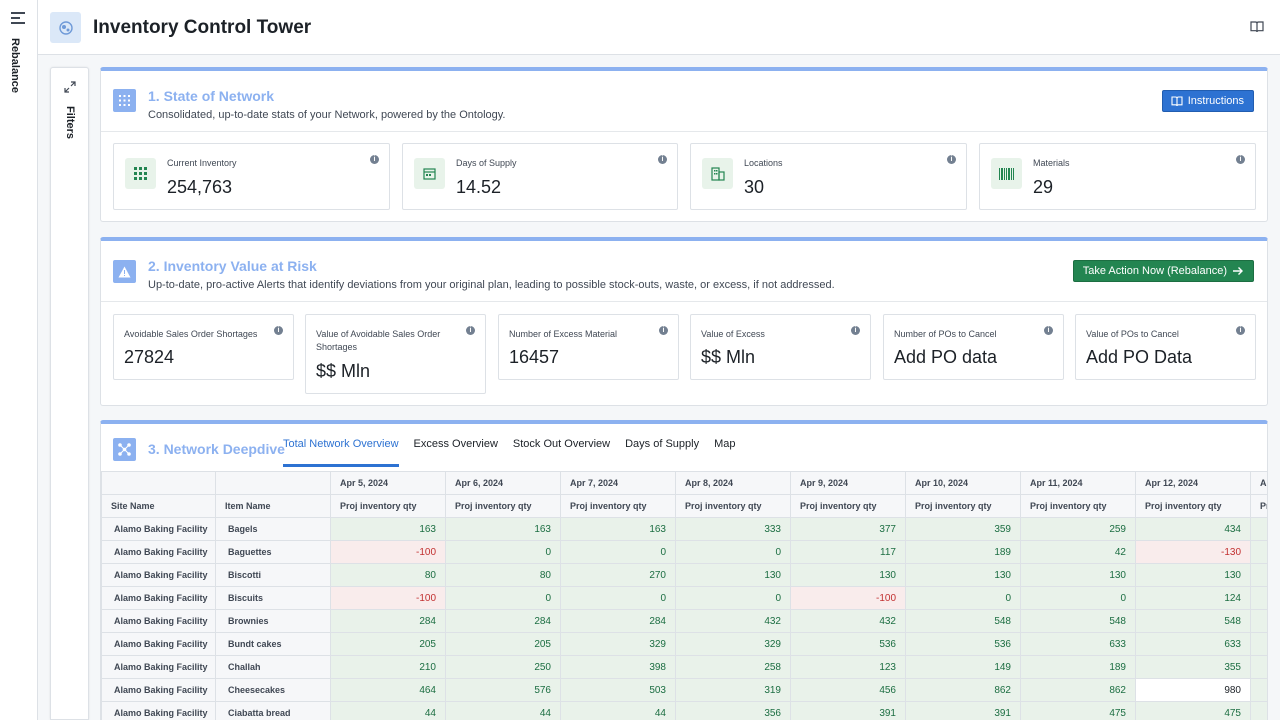  What do you see at coordinates (733, 644) in the screenshot?
I see `inventory-qty-cell: 329` at bounding box center [733, 644].